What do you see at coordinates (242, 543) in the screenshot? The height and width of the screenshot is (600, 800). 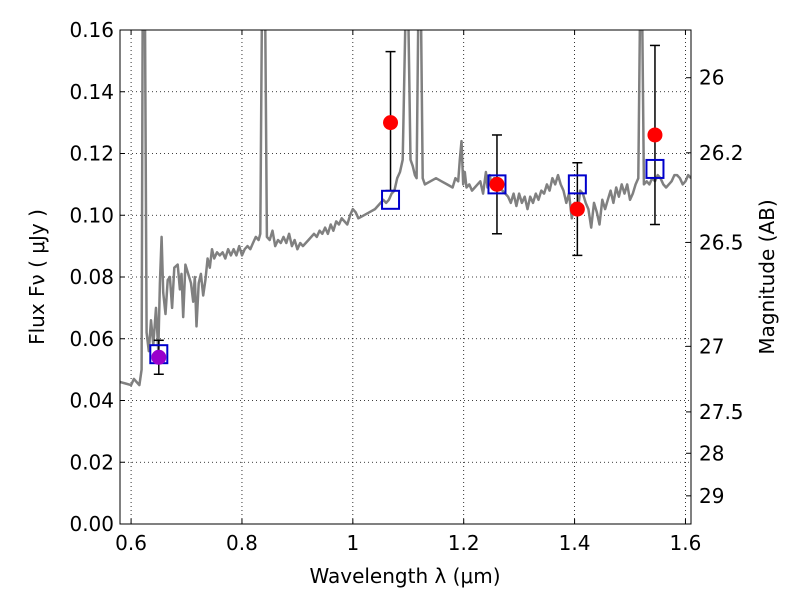 I see `x-tick-label: 0.8` at bounding box center [242, 543].